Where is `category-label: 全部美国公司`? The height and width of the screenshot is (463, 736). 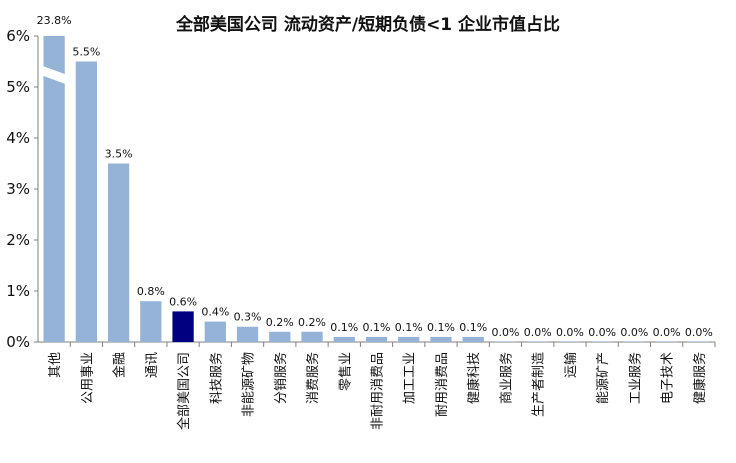
category-label: 全部美国公司 is located at coordinates (184, 391).